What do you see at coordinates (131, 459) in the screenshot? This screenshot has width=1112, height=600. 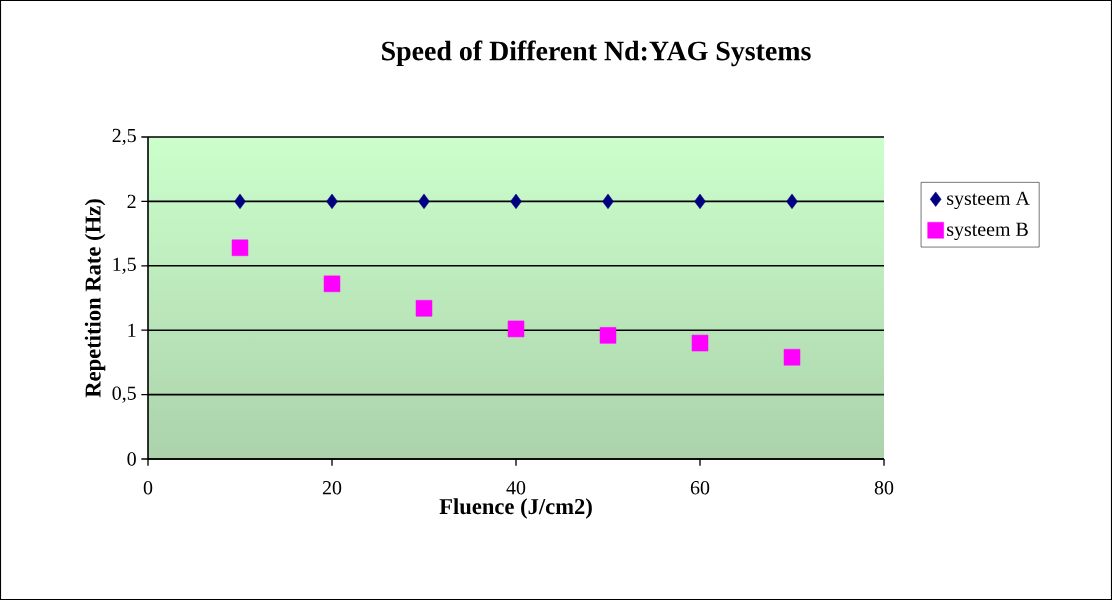 I see `y-tick-label: 0` at bounding box center [131, 459].